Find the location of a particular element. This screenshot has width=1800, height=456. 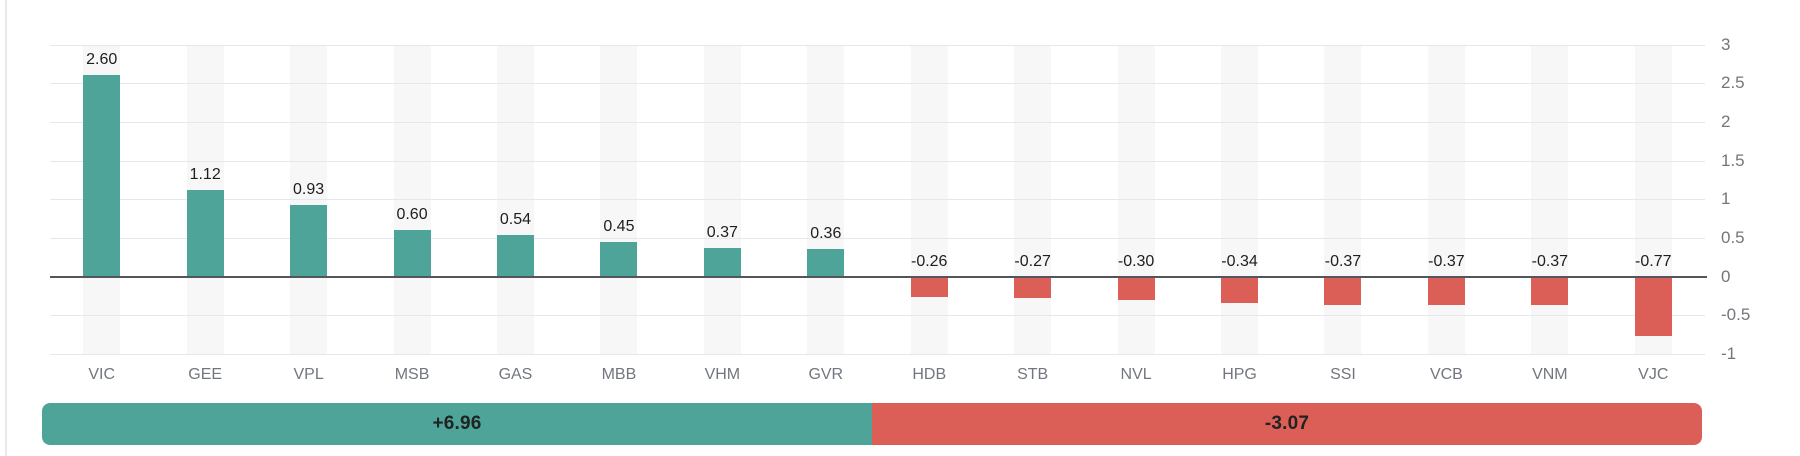

totals-bar: +6.96 -3.07 is located at coordinates (872, 424).